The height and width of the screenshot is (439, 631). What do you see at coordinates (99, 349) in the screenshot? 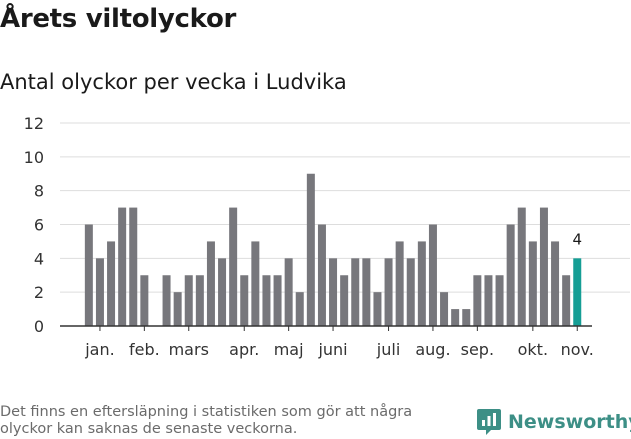
I see `x-tick-label: jan.` at bounding box center [99, 349].